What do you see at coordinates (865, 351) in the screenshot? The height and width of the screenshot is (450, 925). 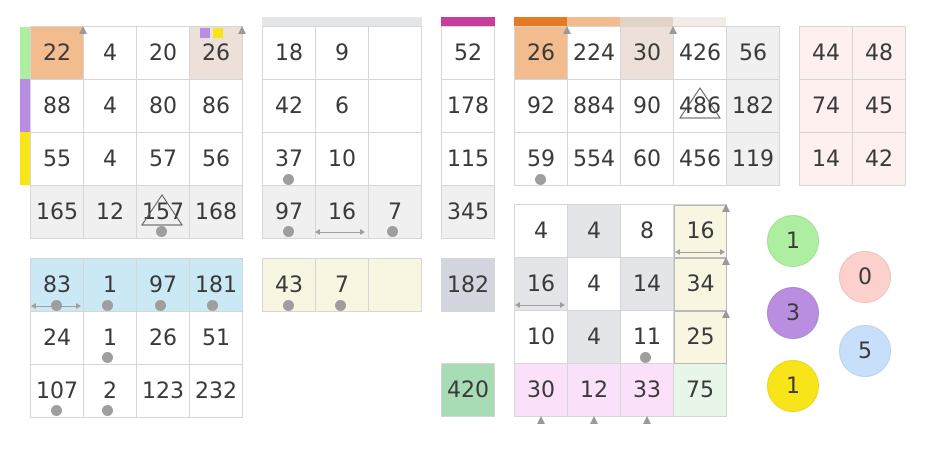 I see `number-circle-blue: 5` at bounding box center [865, 351].